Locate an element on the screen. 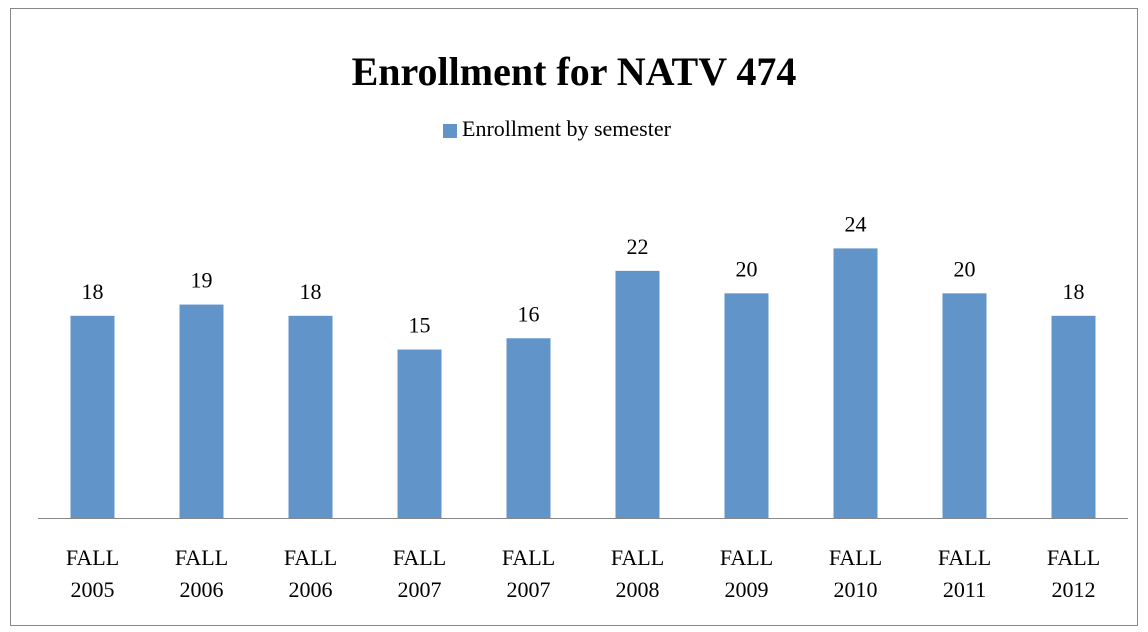 The width and height of the screenshot is (1148, 632). x-tick-label: FALL 2005 is located at coordinates (92, 573).